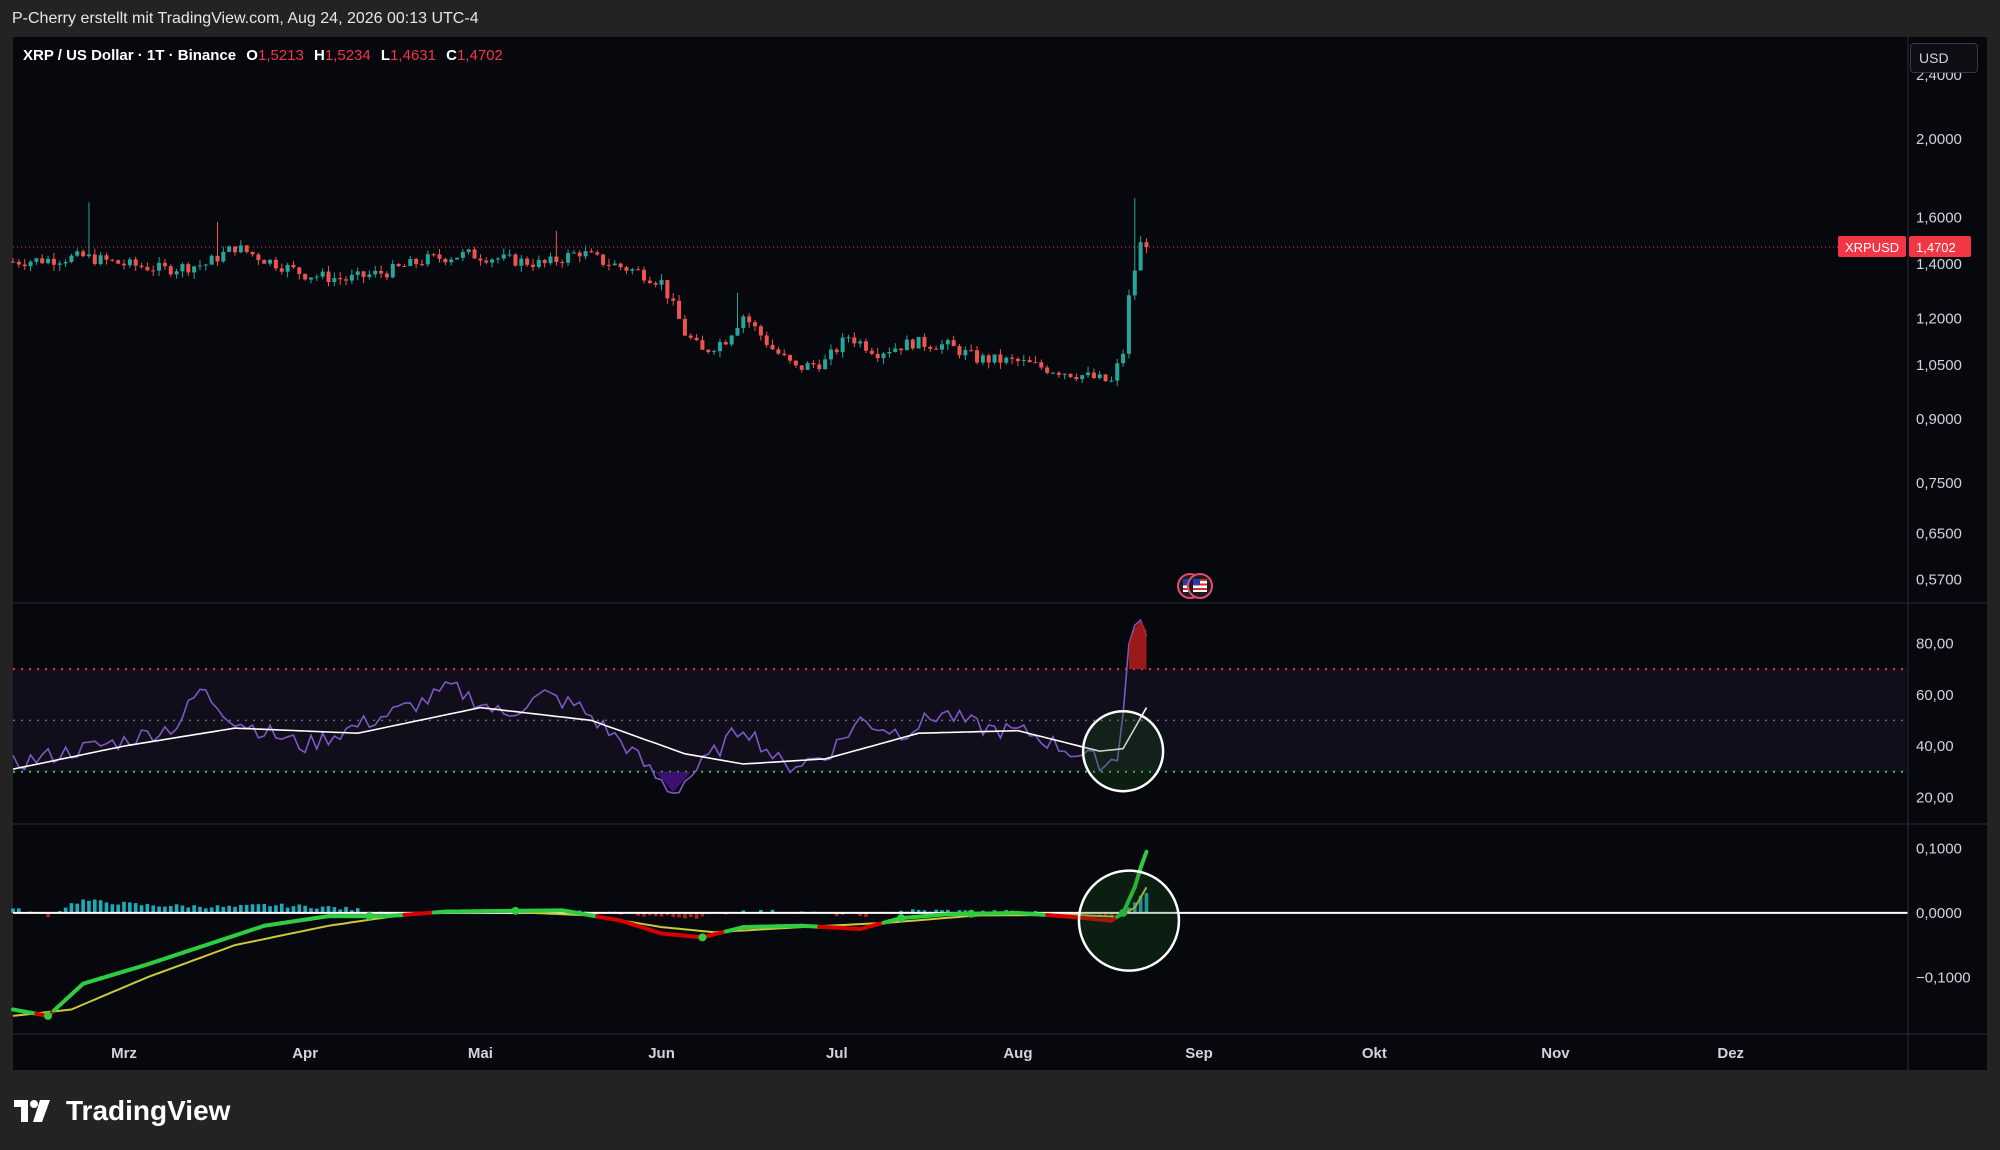 This screenshot has height=1150, width=2000. I want to click on low-value: 1,4631, so click(413, 55).